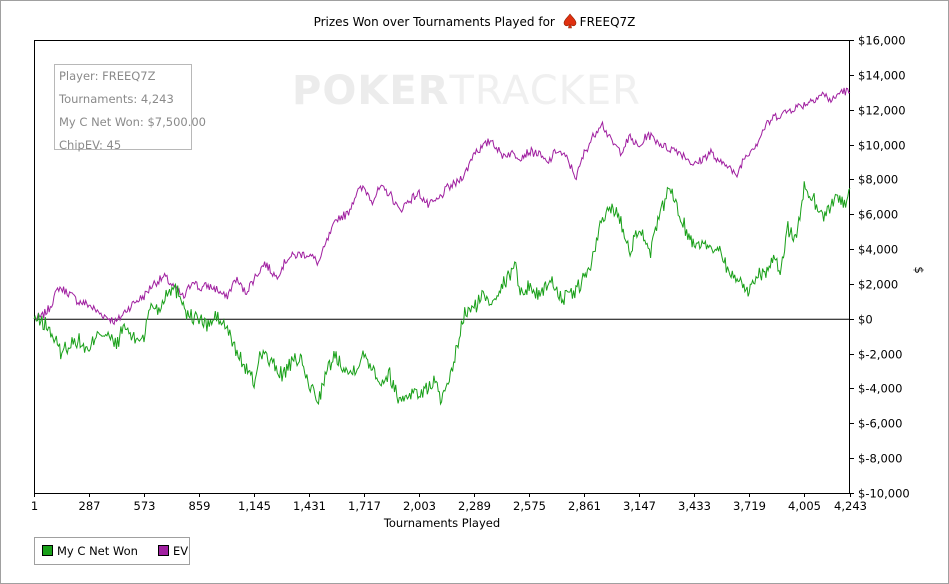 The height and width of the screenshot is (584, 949). What do you see at coordinates (254, 506) in the screenshot?
I see `x-tick-label: 1,145` at bounding box center [254, 506].